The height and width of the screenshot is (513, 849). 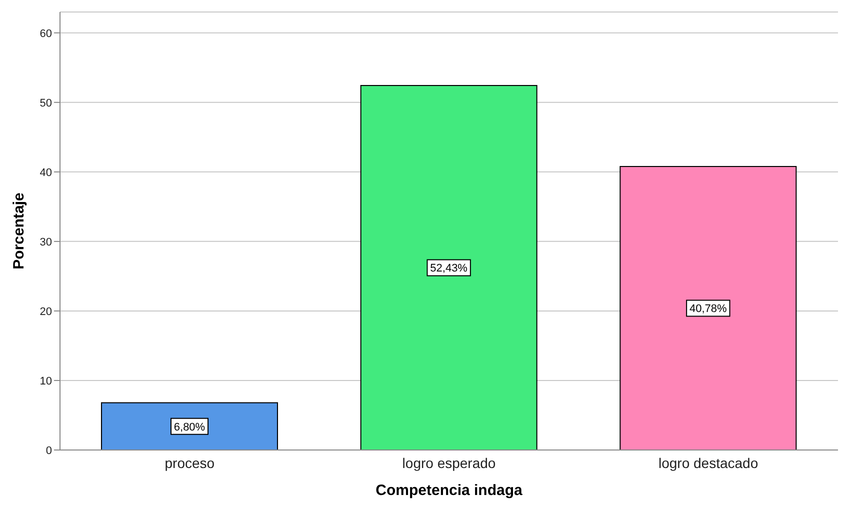 What do you see at coordinates (189, 462) in the screenshot?
I see `x-tick-label: proceso` at bounding box center [189, 462].